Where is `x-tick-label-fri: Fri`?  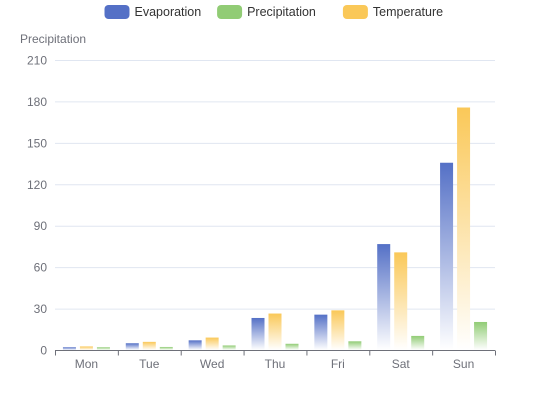 x-tick-label-fri: Fri is located at coordinates (338, 364).